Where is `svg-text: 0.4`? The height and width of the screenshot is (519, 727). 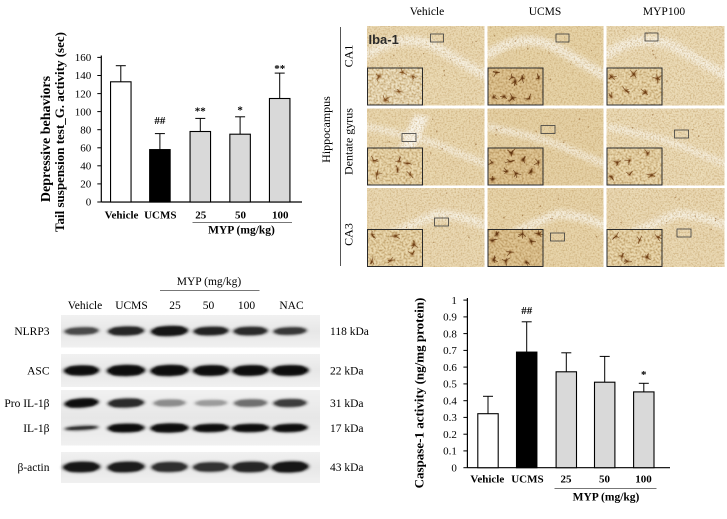 svg-text: 0.4 is located at coordinates (450, 401).